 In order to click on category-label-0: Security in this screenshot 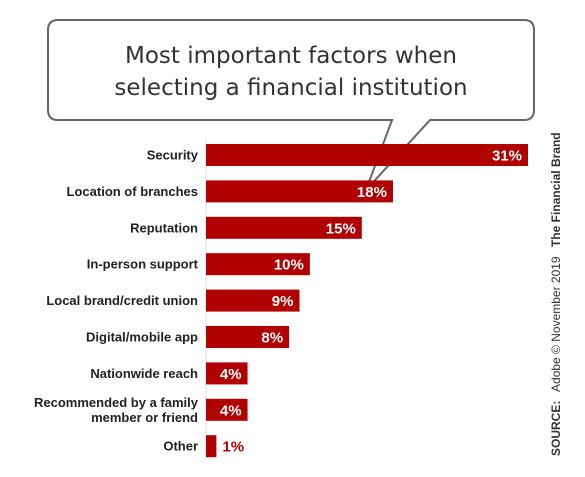, I will do `click(173, 155)`.